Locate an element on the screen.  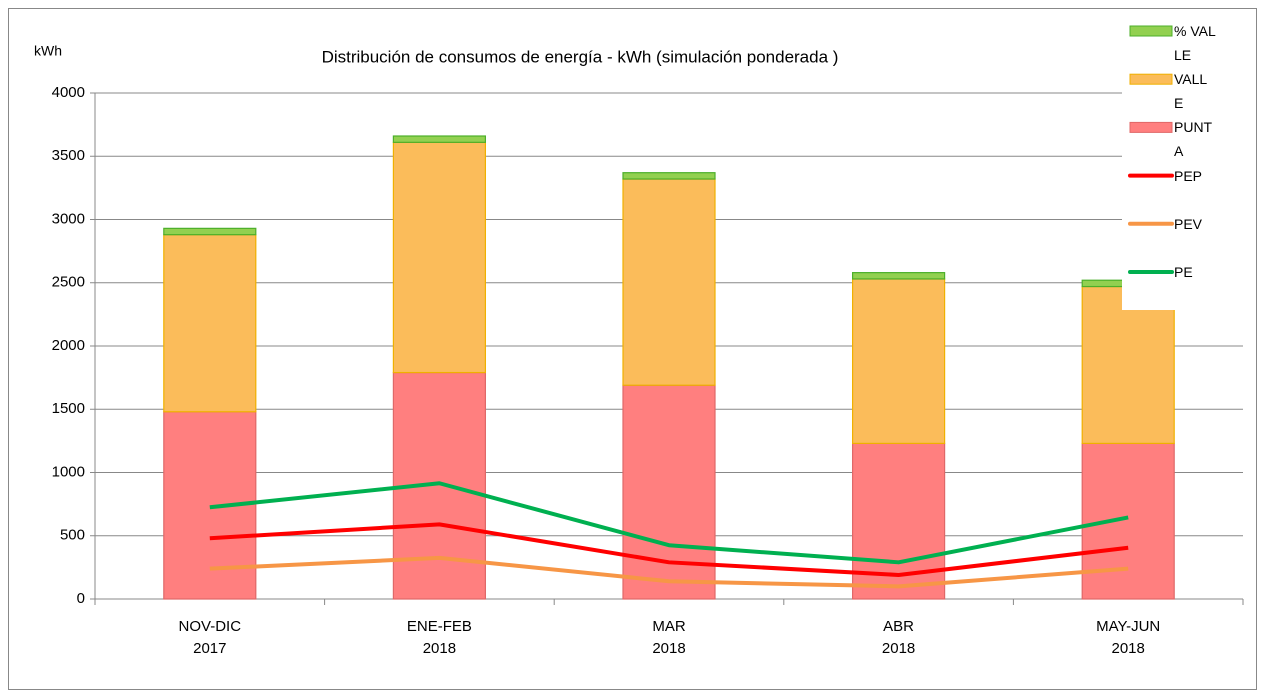
y-tick-label: 2500 is located at coordinates (68, 282).